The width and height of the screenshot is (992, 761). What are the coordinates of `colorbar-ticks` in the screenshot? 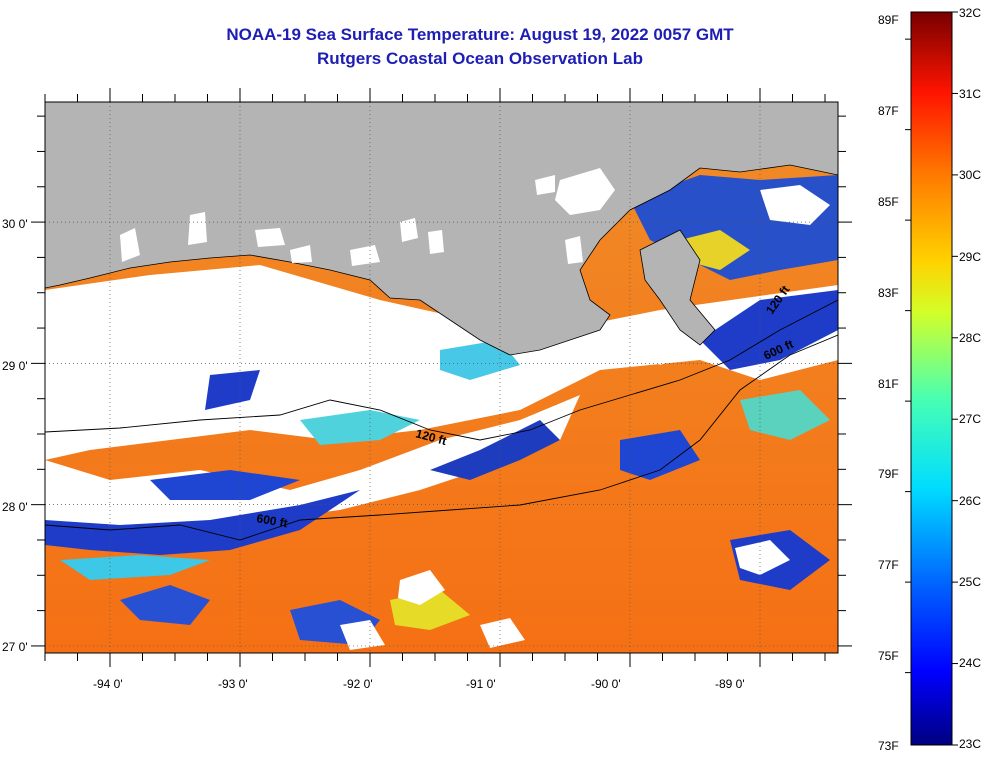 It's located at (931, 378).